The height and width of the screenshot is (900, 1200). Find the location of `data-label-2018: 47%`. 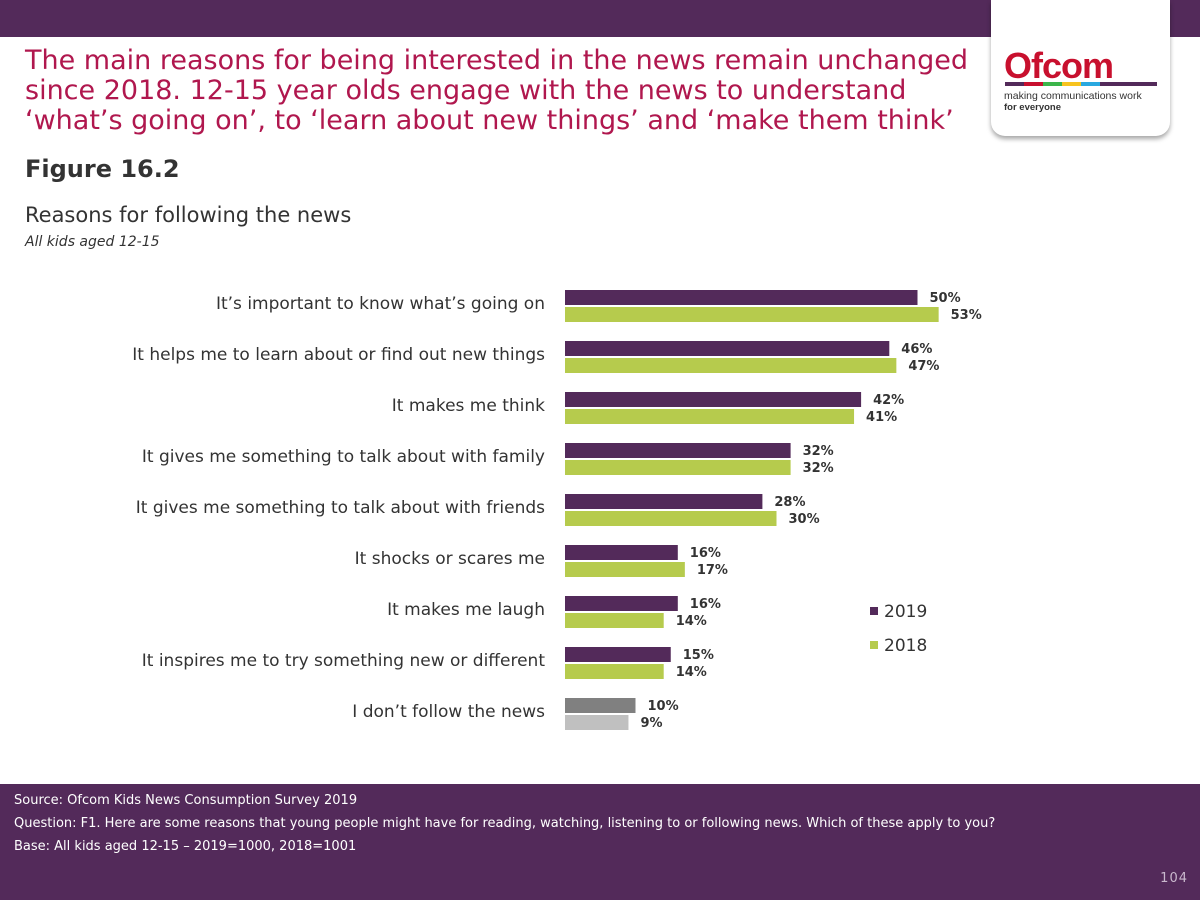

data-label-2018: 47% is located at coordinates (923, 366).